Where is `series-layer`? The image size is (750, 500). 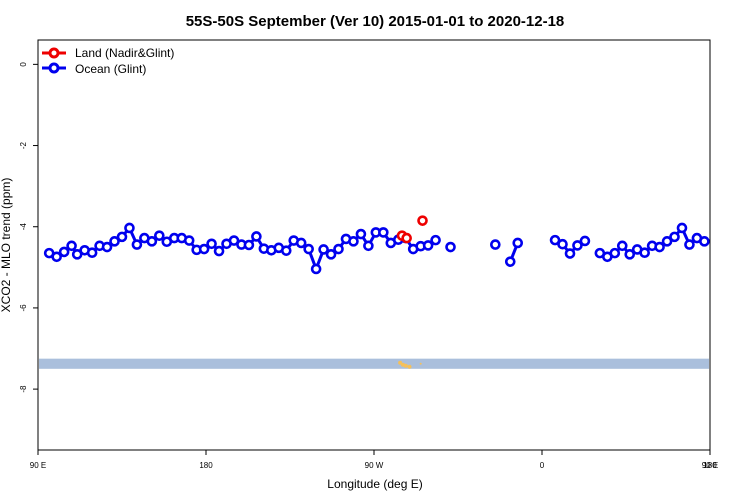
series-layer is located at coordinates (376, 245).